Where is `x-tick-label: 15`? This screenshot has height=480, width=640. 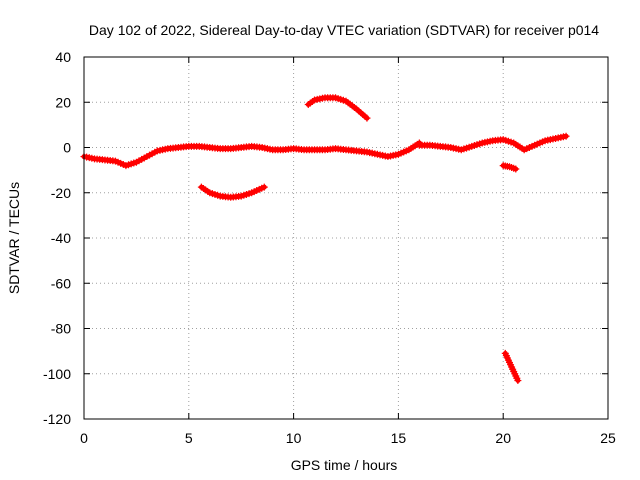
x-tick-label: 15 is located at coordinates (399, 438).